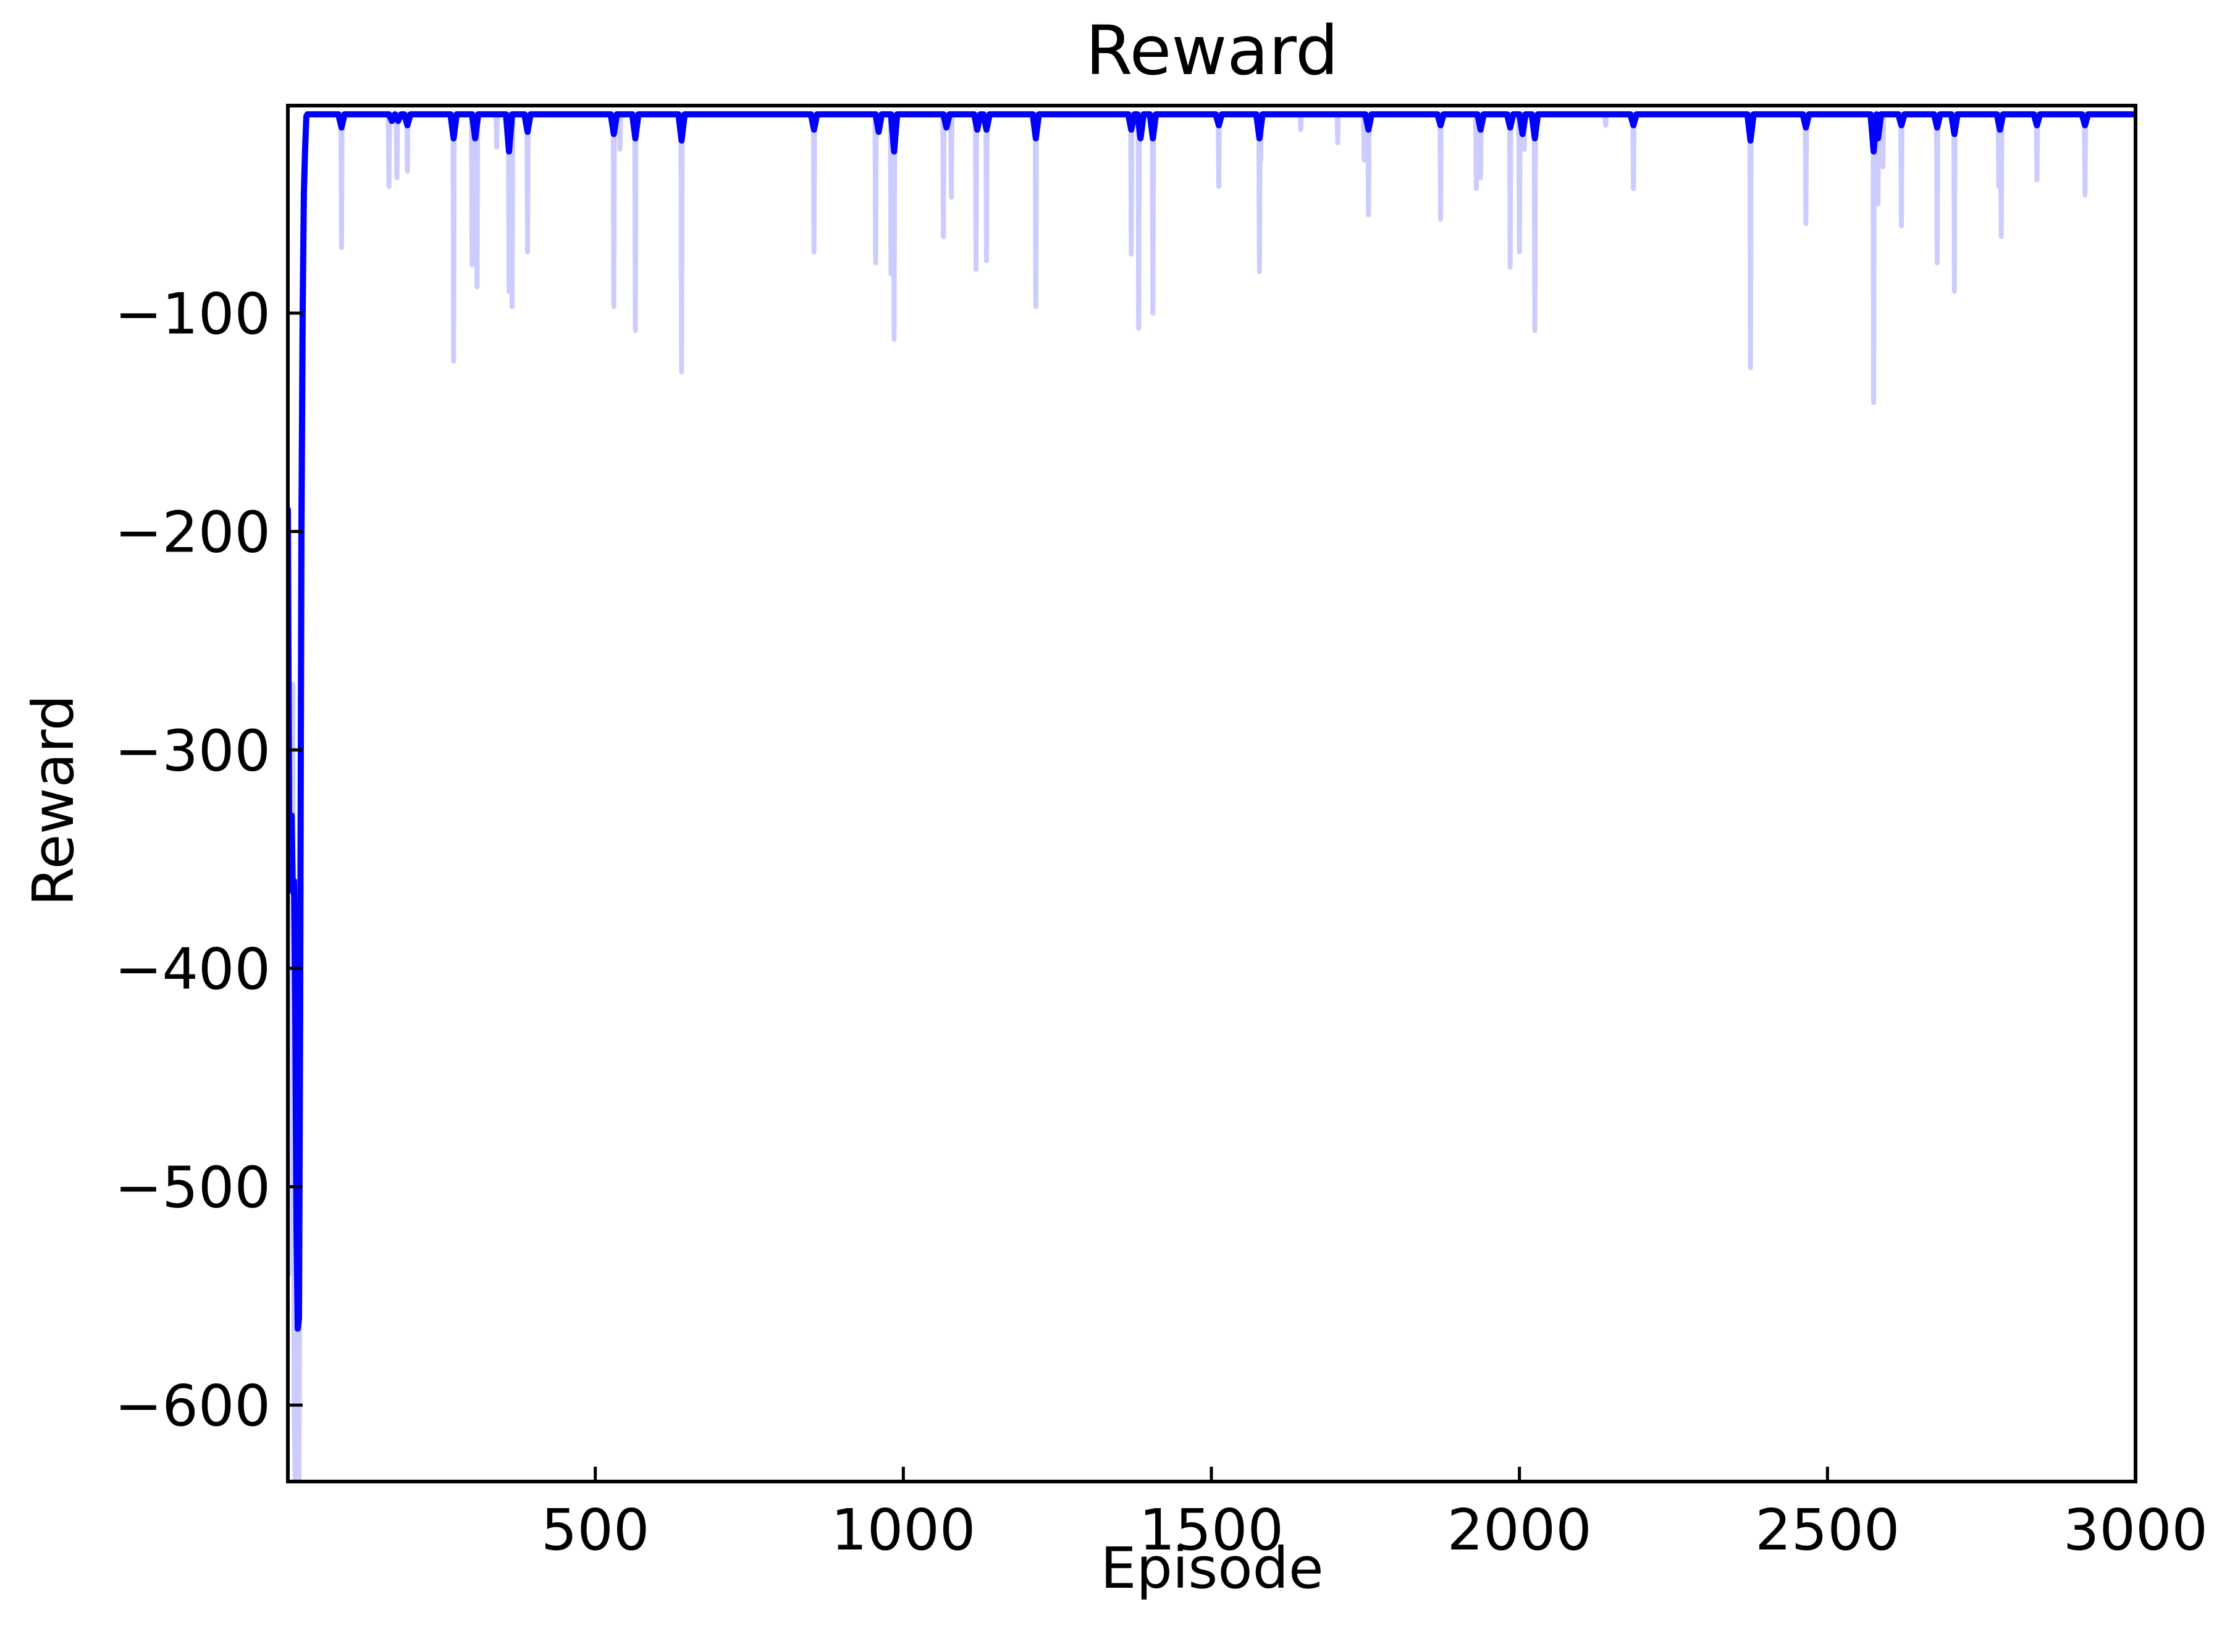  Describe the element at coordinates (1374, 1515) in the screenshot. I see `x-axis-ticks: 500 1000 1500 2000 2500 3000` at that location.